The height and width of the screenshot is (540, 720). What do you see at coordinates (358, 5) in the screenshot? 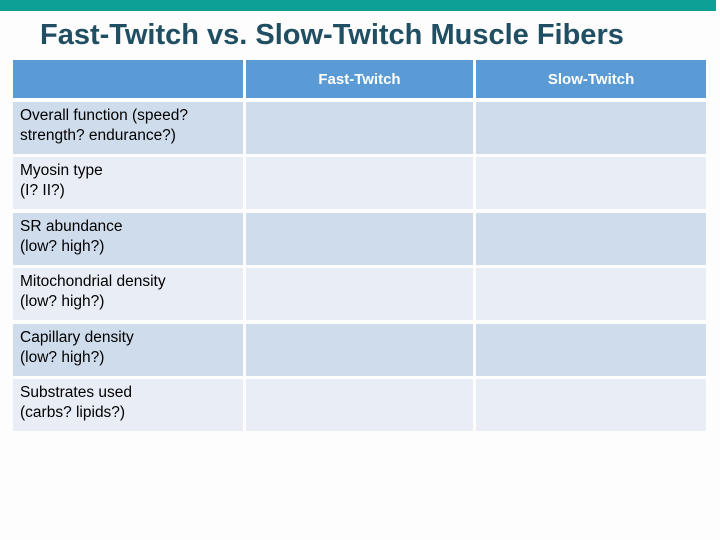
I see `accent-bar` at bounding box center [358, 5].